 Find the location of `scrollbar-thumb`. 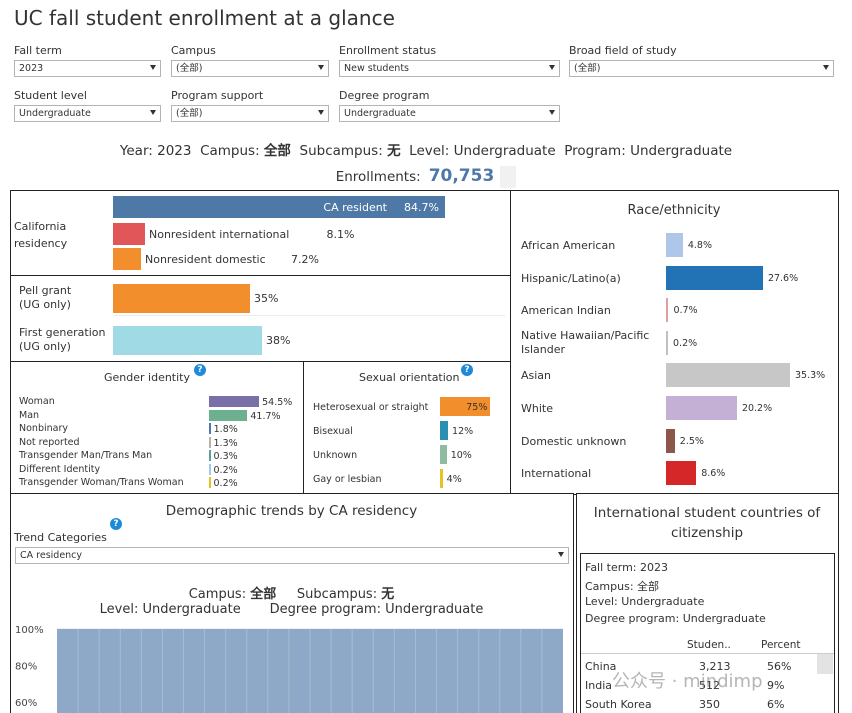

scrollbar-thumb is located at coordinates (825, 664).